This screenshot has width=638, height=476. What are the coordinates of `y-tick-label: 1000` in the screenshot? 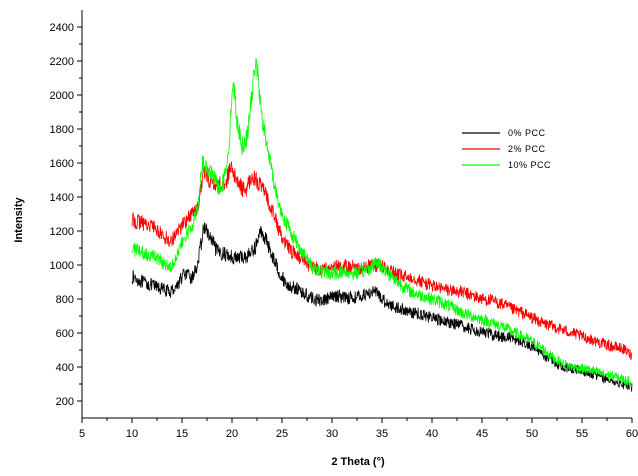 It's located at (62, 266).